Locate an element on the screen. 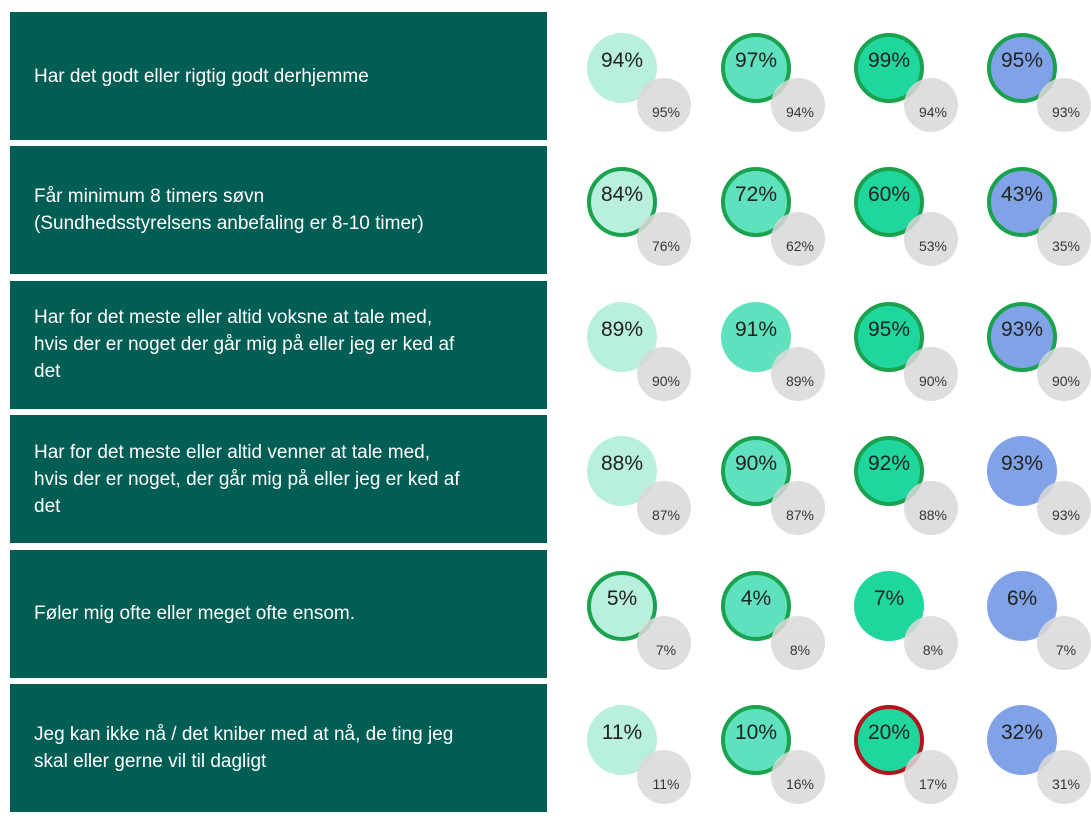  row-label: Har det godt eller rigtig godt derhjemme is located at coordinates (278, 76).